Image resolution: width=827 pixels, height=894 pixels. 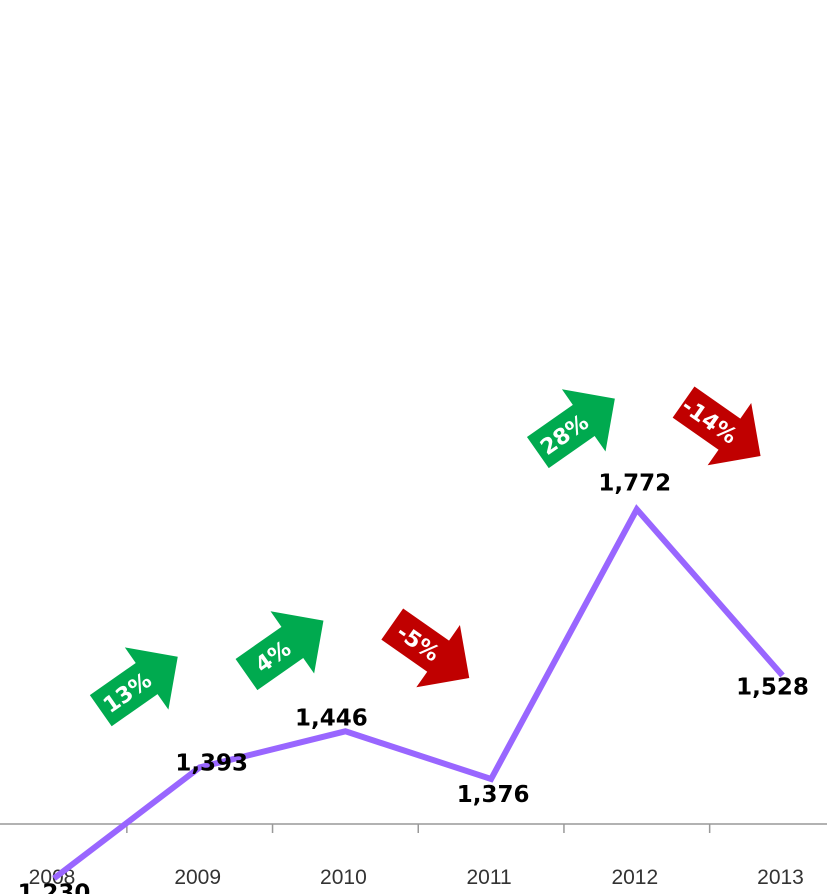 I want to click on data-value-label: 1,528, so click(x=772, y=687).